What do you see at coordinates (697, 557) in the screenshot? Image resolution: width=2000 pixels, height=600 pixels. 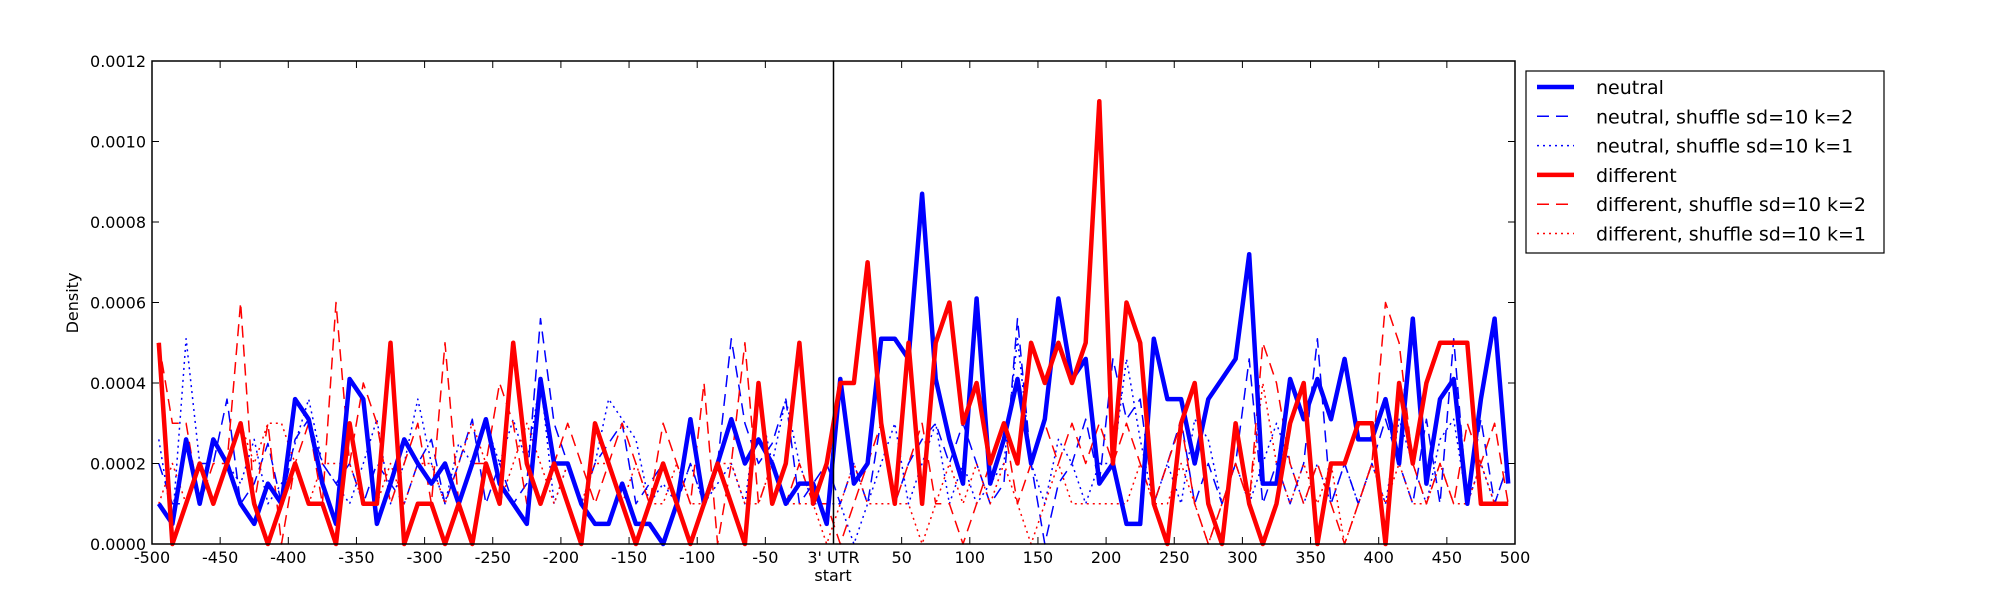 I see `x-tick-label: -100` at bounding box center [697, 557].